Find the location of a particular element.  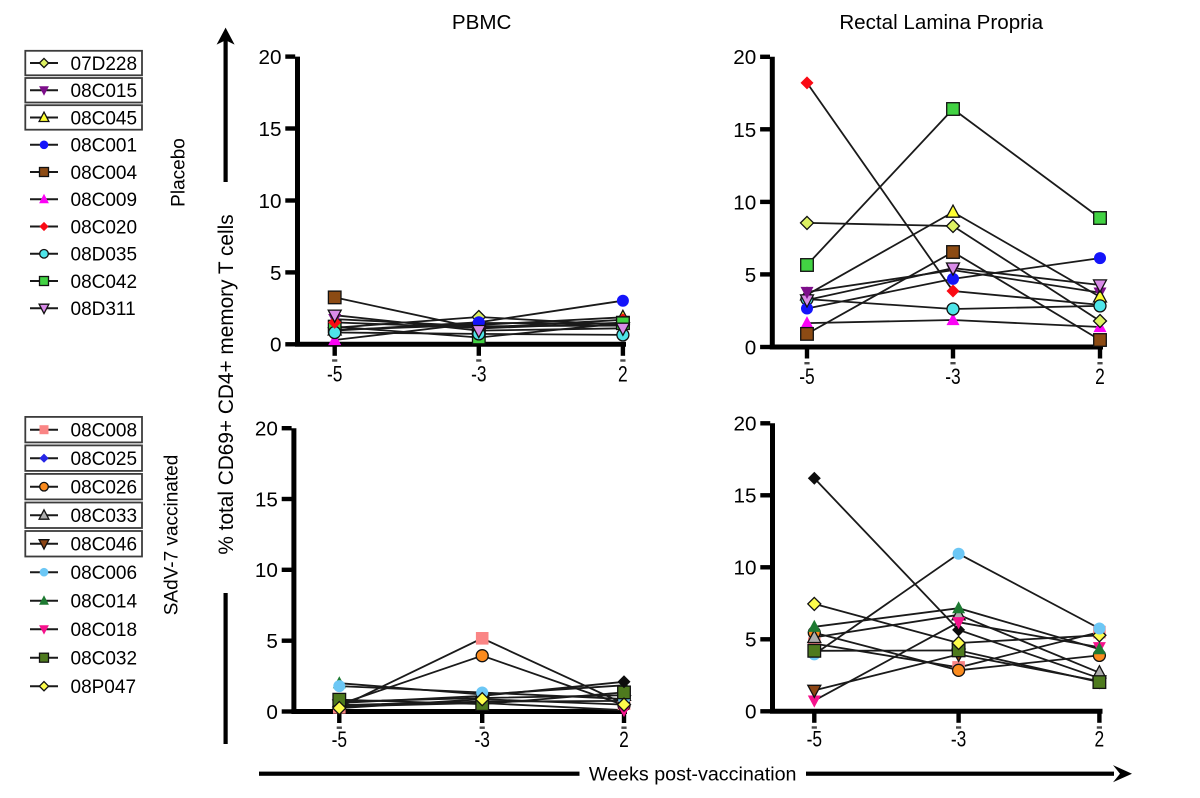

svg-text: 08C025 is located at coordinates (104, 459).